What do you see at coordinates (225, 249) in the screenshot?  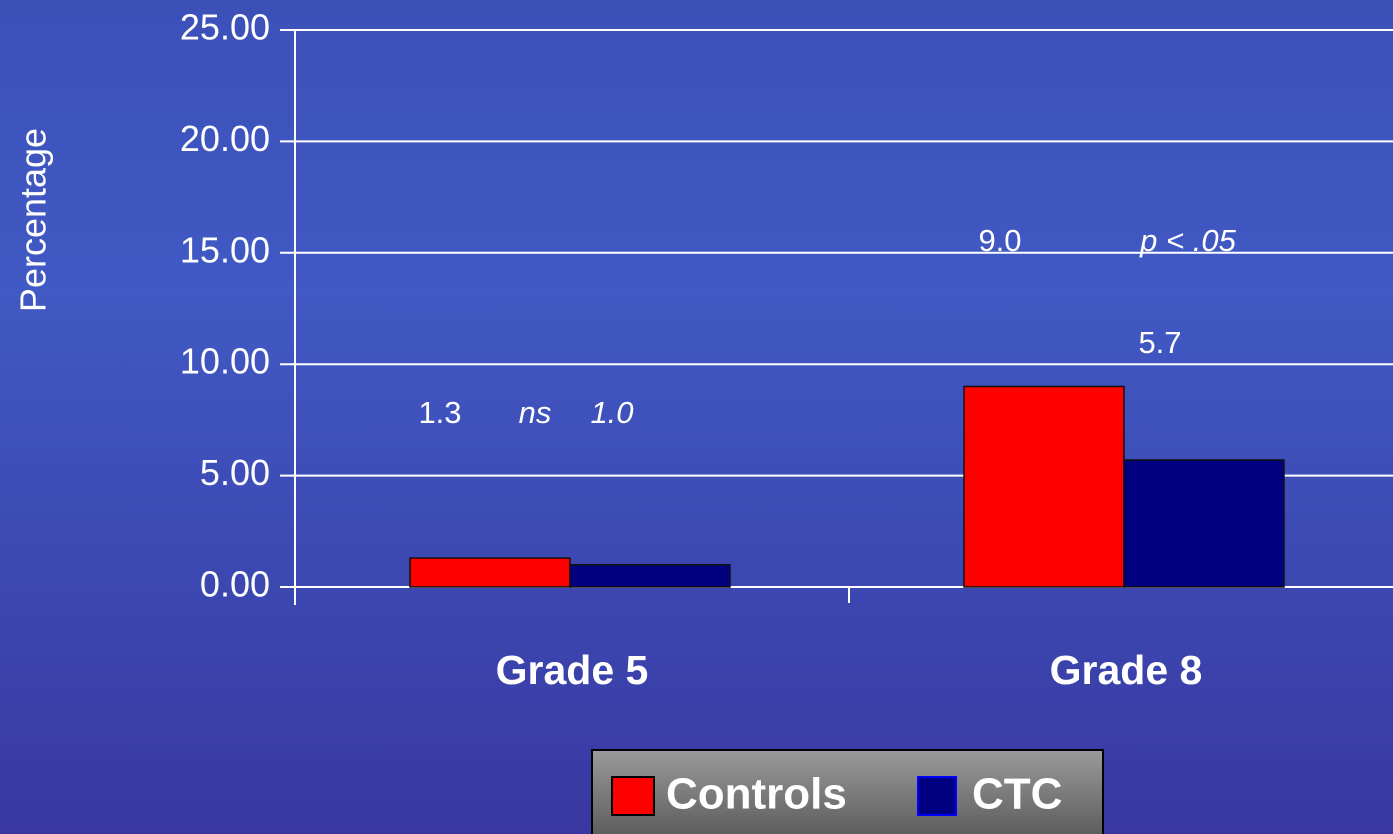 I see `y-tick-label: 15.00` at bounding box center [225, 249].